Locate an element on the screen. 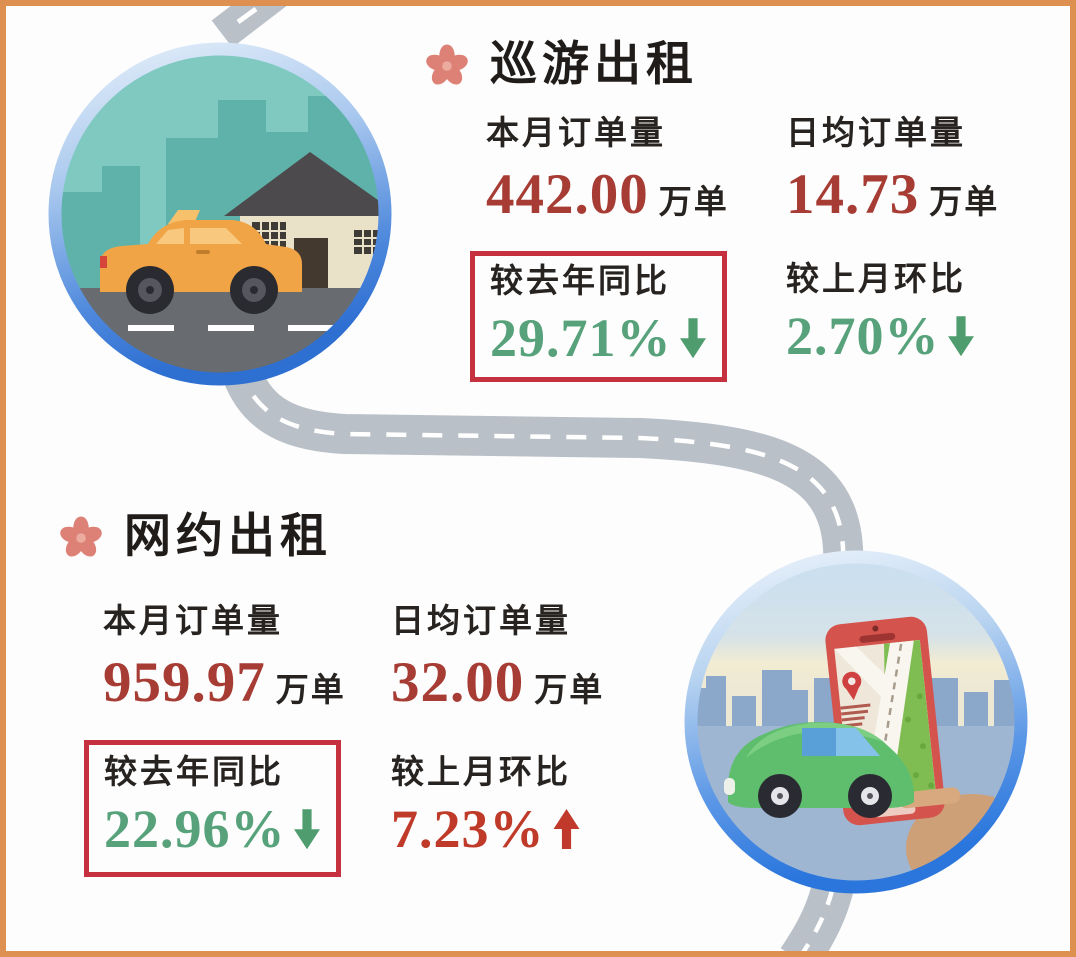 The width and height of the screenshot is (1076, 957). metric-online-yoy-highlight-box: 较去年同比 22.96% is located at coordinates (212, 808).